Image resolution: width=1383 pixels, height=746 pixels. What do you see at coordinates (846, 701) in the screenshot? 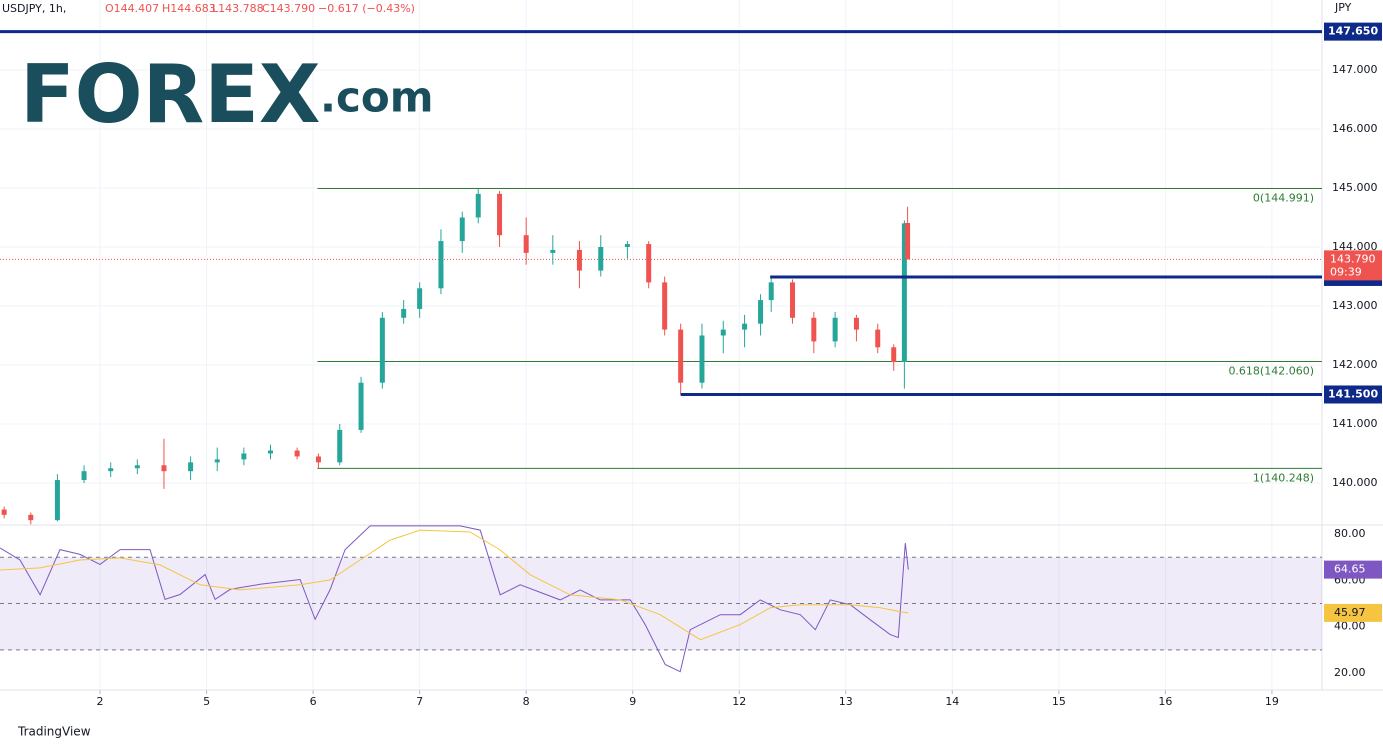
I see `x-tick-label: 13` at bounding box center [846, 701].